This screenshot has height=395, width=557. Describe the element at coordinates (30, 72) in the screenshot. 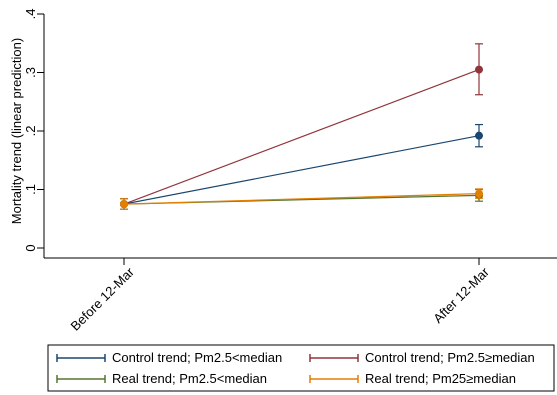

I see `y-tick-label: .3` at that location.